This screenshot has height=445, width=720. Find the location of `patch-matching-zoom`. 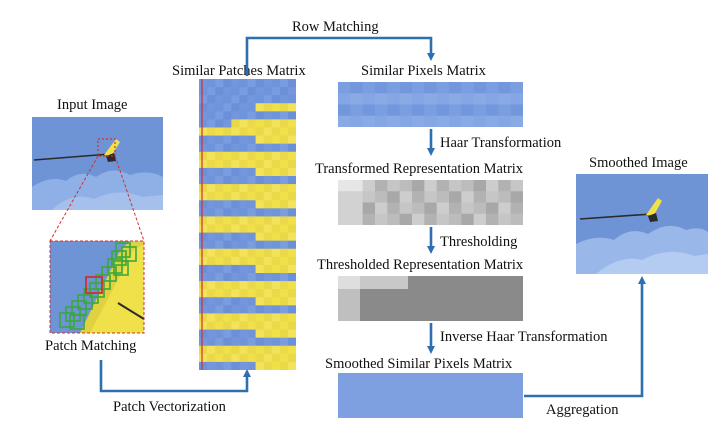

patch-matching-zoom is located at coordinates (97, 287).